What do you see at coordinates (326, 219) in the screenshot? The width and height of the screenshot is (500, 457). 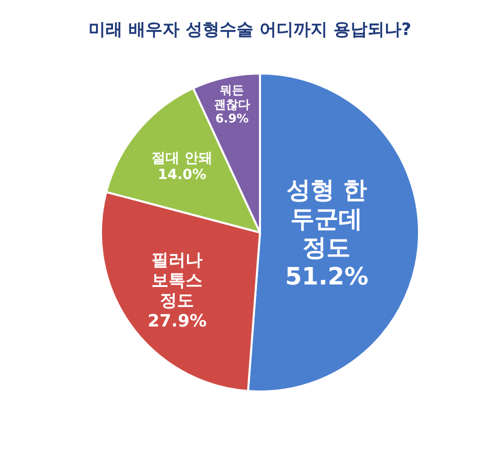 I see `slice-label: 성형 한 두군데 정도` at bounding box center [326, 219].